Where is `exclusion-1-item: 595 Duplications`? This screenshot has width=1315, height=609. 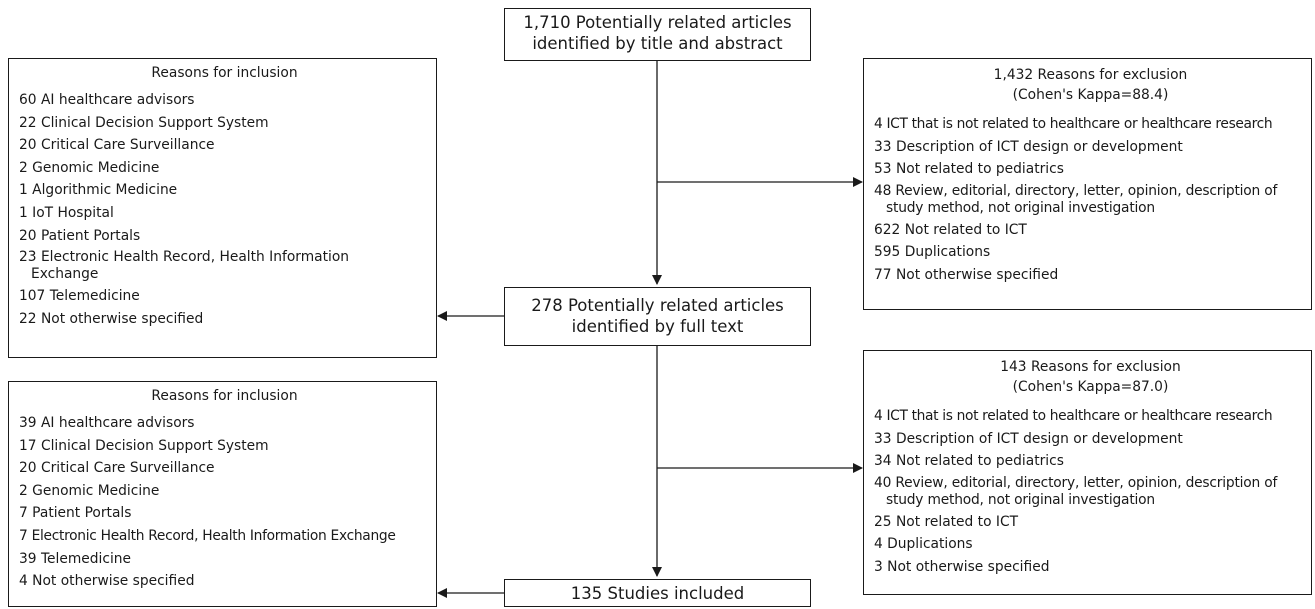 exclusion-1-item: 595 Duplications is located at coordinates (932, 252).